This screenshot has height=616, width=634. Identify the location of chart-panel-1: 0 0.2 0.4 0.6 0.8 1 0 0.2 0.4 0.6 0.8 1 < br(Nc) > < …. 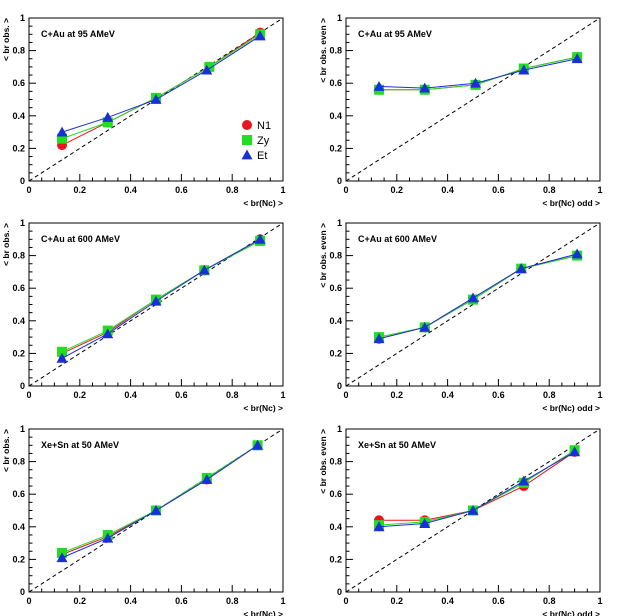
(143, 110).